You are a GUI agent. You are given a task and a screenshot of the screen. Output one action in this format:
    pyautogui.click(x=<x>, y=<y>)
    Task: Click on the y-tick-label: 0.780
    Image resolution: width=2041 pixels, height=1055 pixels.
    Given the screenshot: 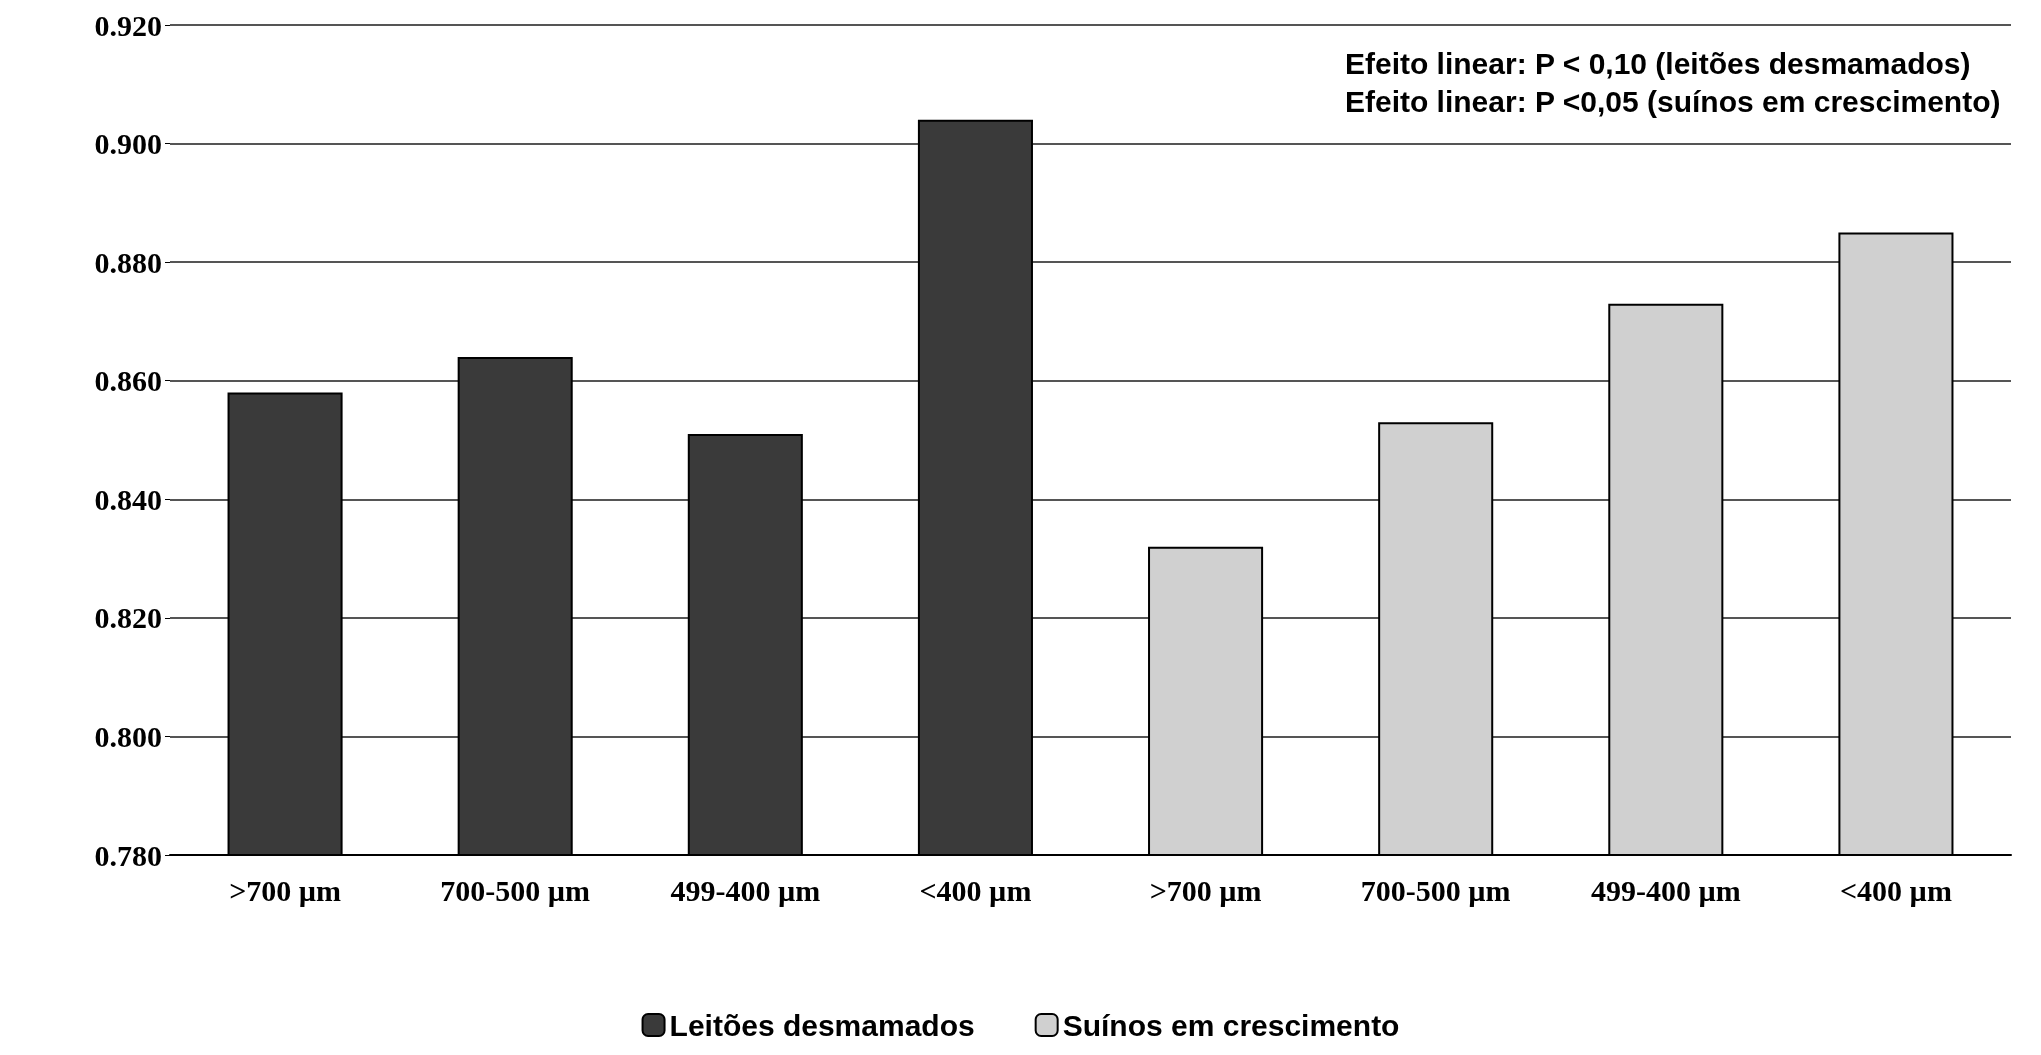 What is the action you would take?
    pyautogui.click(x=128, y=855)
    